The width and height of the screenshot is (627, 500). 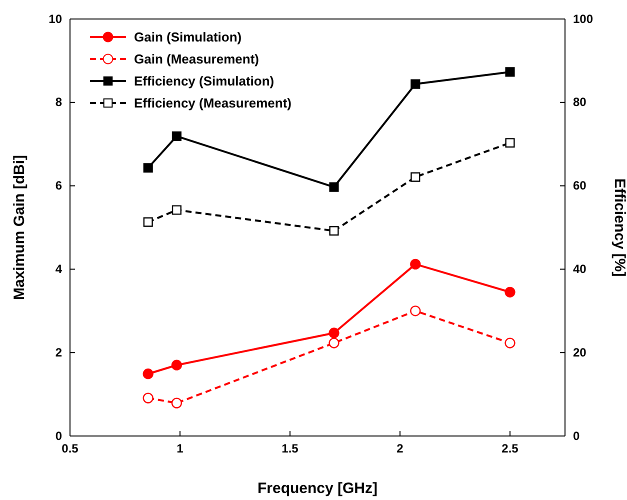 What do you see at coordinates (58, 102) in the screenshot?
I see `y-tick-label: 8` at bounding box center [58, 102].